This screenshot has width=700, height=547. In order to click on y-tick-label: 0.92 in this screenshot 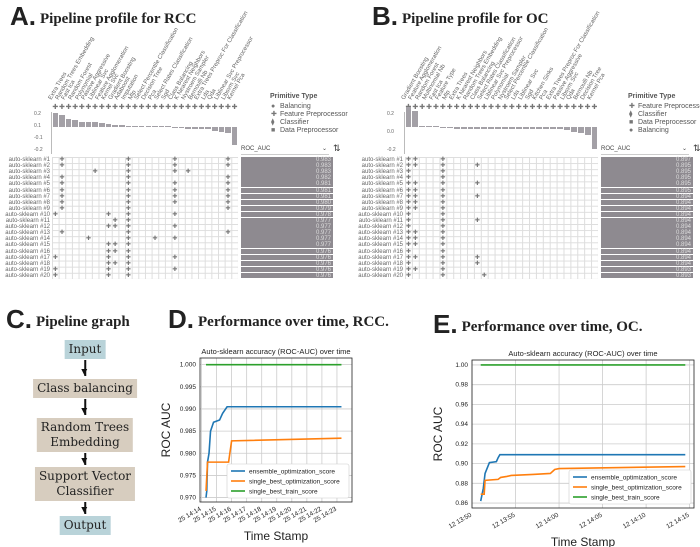, I will do `click(461, 444)`.